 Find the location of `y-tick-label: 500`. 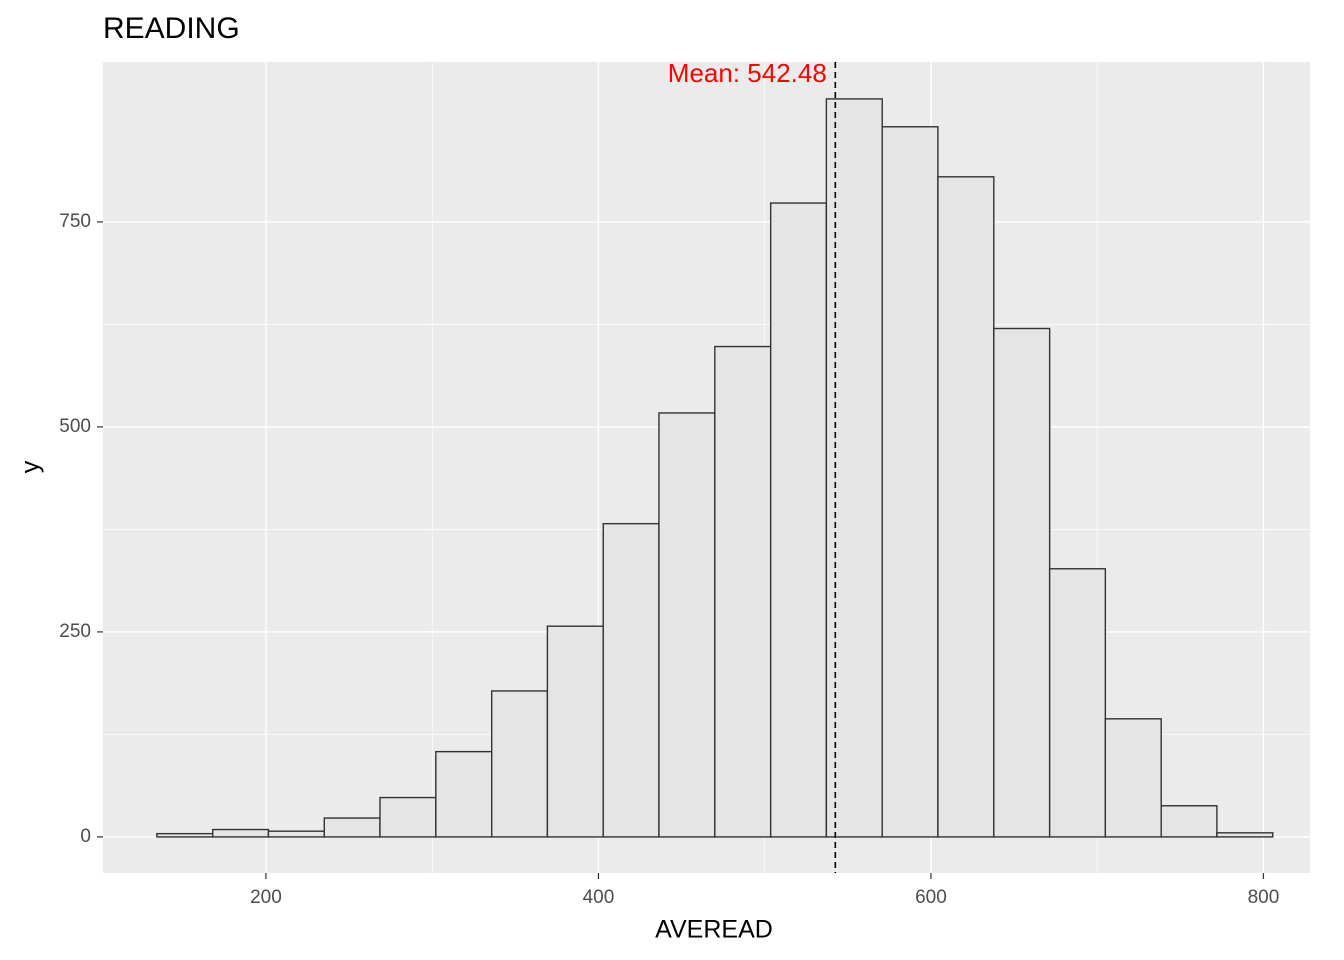

y-tick-label: 500 is located at coordinates (75, 426).